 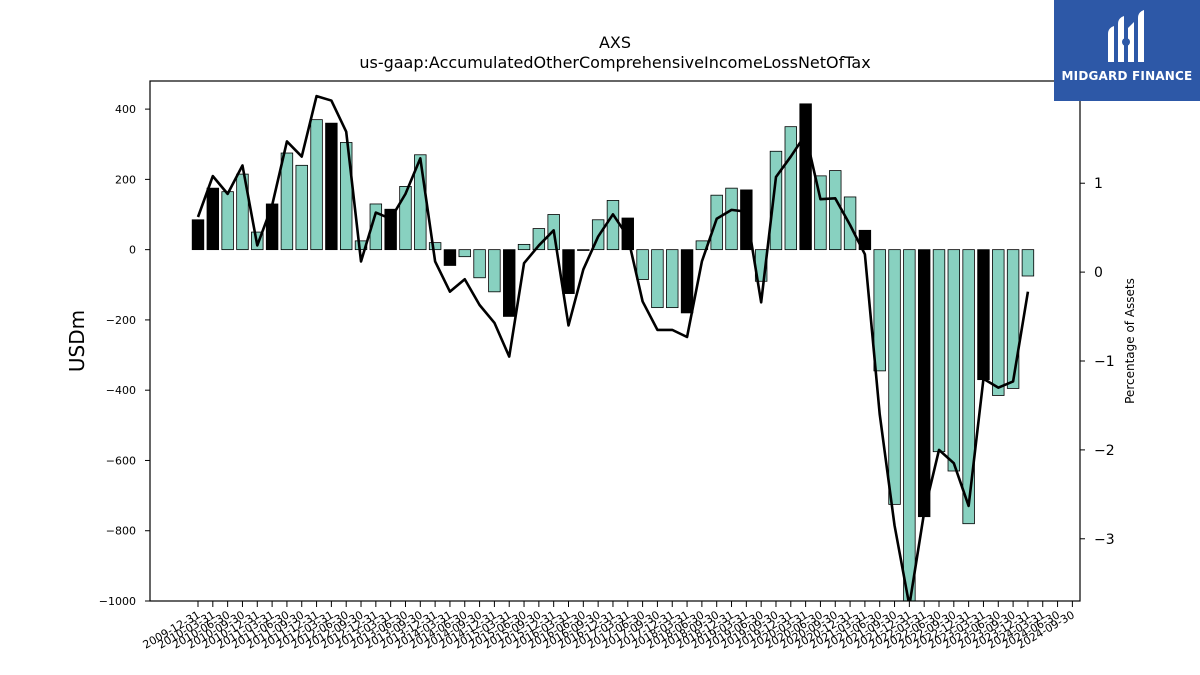 I want to click on y-tick-label: −600, so click(x=121, y=460).